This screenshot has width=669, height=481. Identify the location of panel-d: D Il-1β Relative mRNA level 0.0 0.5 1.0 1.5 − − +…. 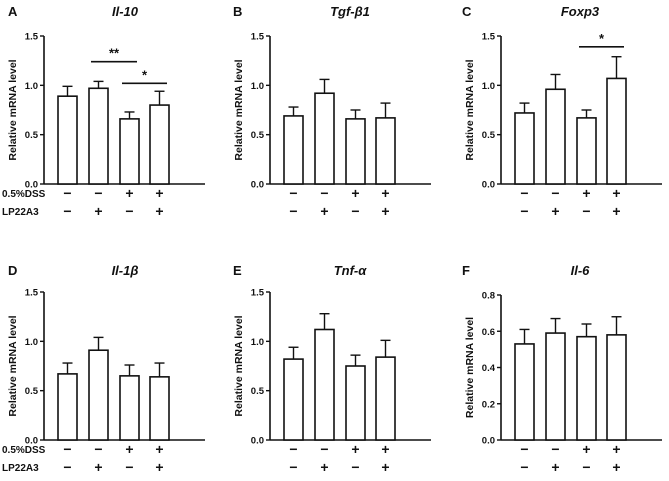
(103, 369).